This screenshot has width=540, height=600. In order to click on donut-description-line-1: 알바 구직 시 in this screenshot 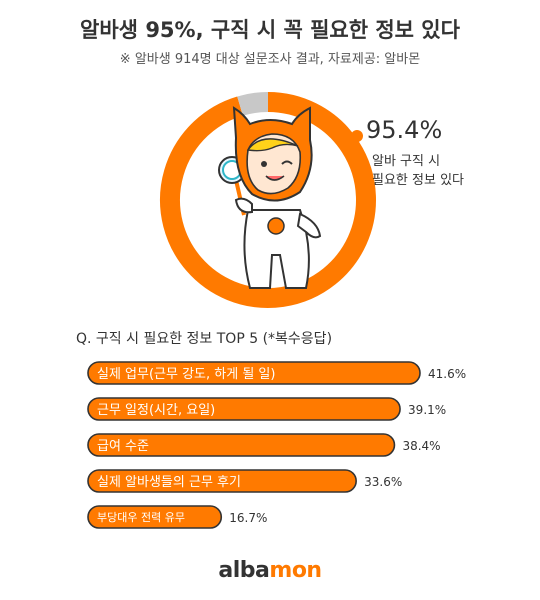, I will do `click(406, 161)`.